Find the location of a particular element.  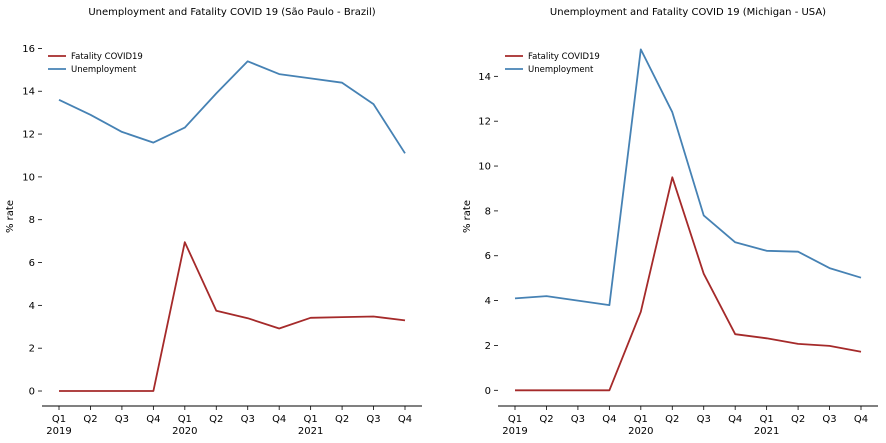

y-tick-label: 16 is located at coordinates (28, 49).